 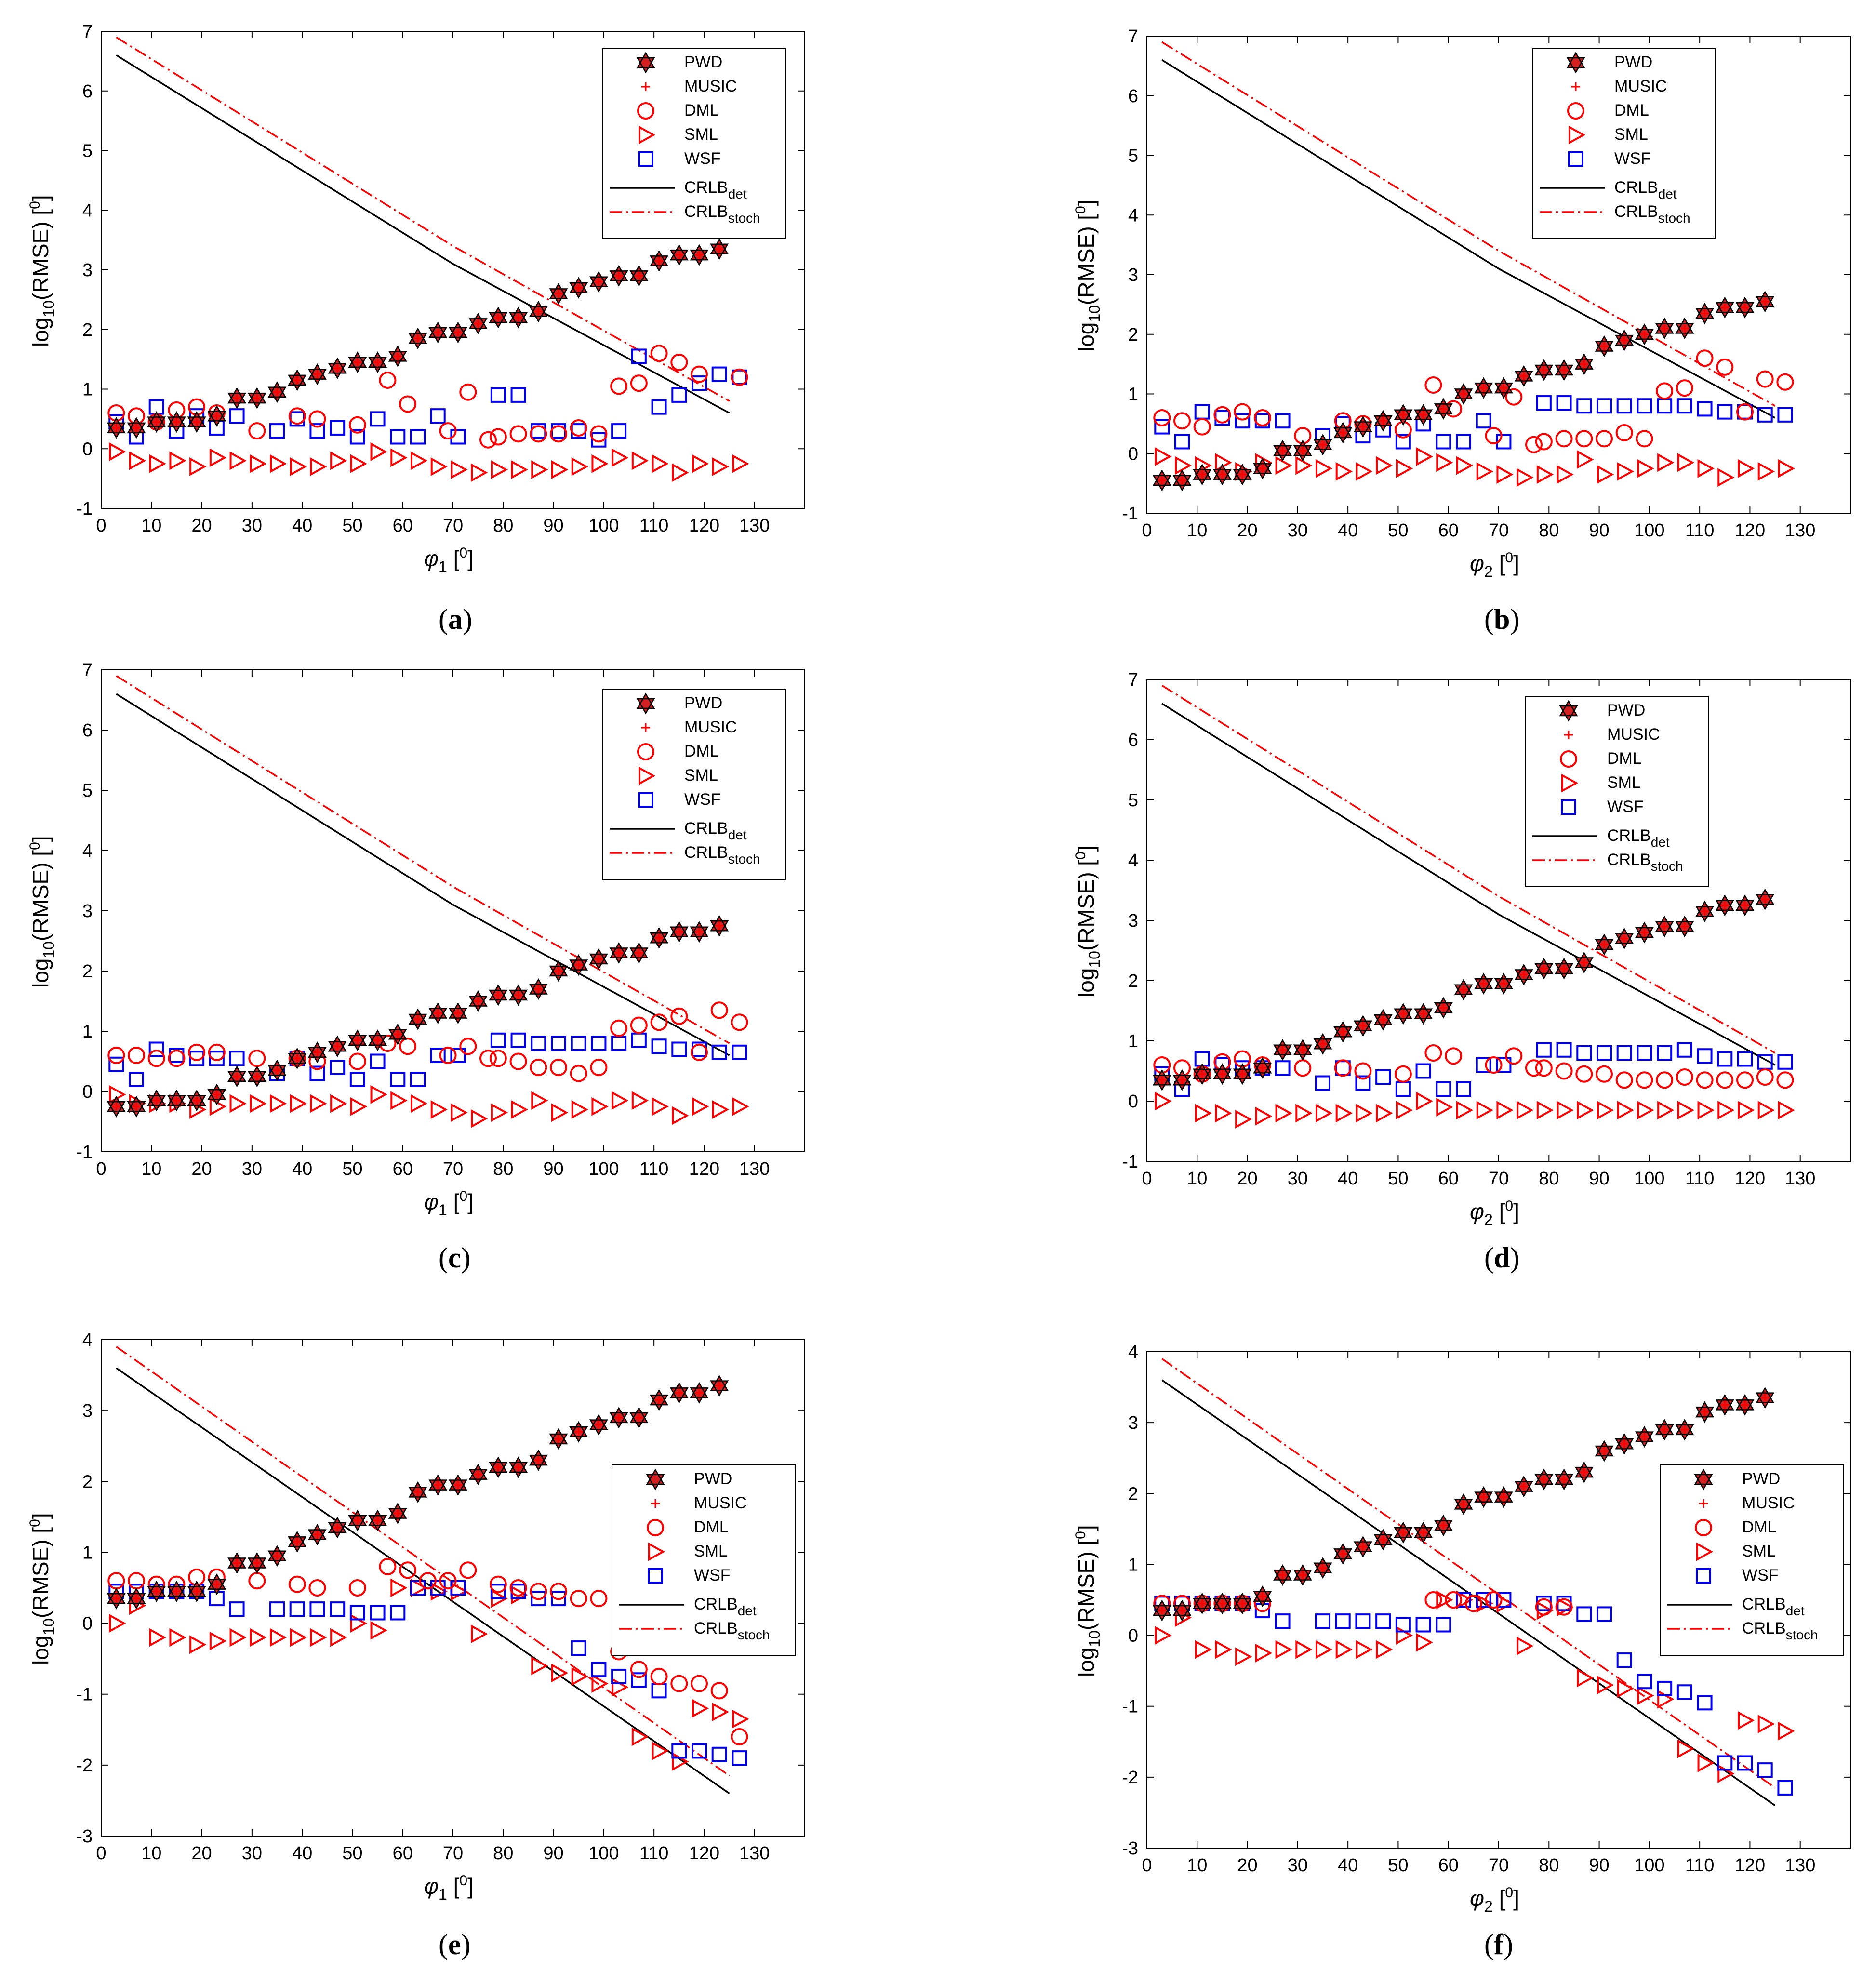 I want to click on x-tick-label: 90, so click(x=1599, y=530).